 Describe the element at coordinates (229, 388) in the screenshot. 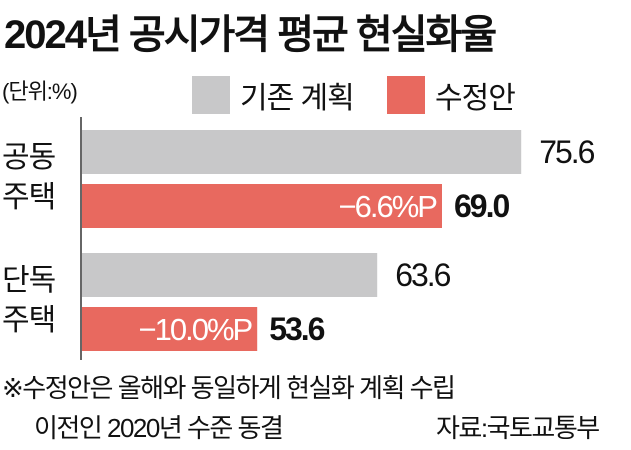

I see `footnote-line1: ※수정안은 올해와 동일하게 현실화 계획 수립` at that location.